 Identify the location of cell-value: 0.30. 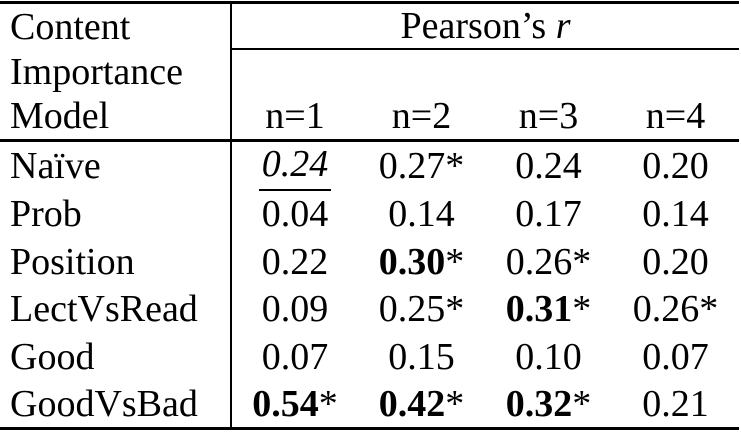
(412, 261).